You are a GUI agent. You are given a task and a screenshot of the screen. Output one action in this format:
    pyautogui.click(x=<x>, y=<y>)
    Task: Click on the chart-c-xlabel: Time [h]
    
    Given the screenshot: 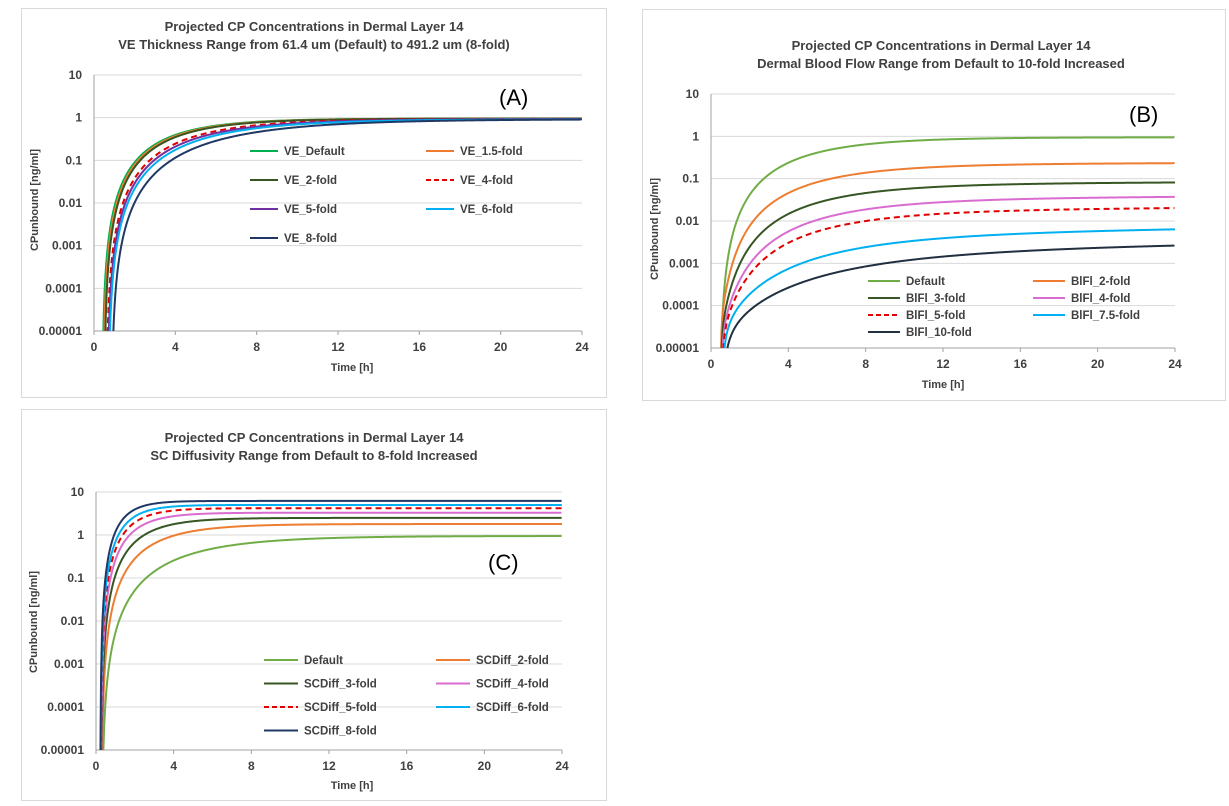 What is the action you would take?
    pyautogui.click(x=352, y=786)
    